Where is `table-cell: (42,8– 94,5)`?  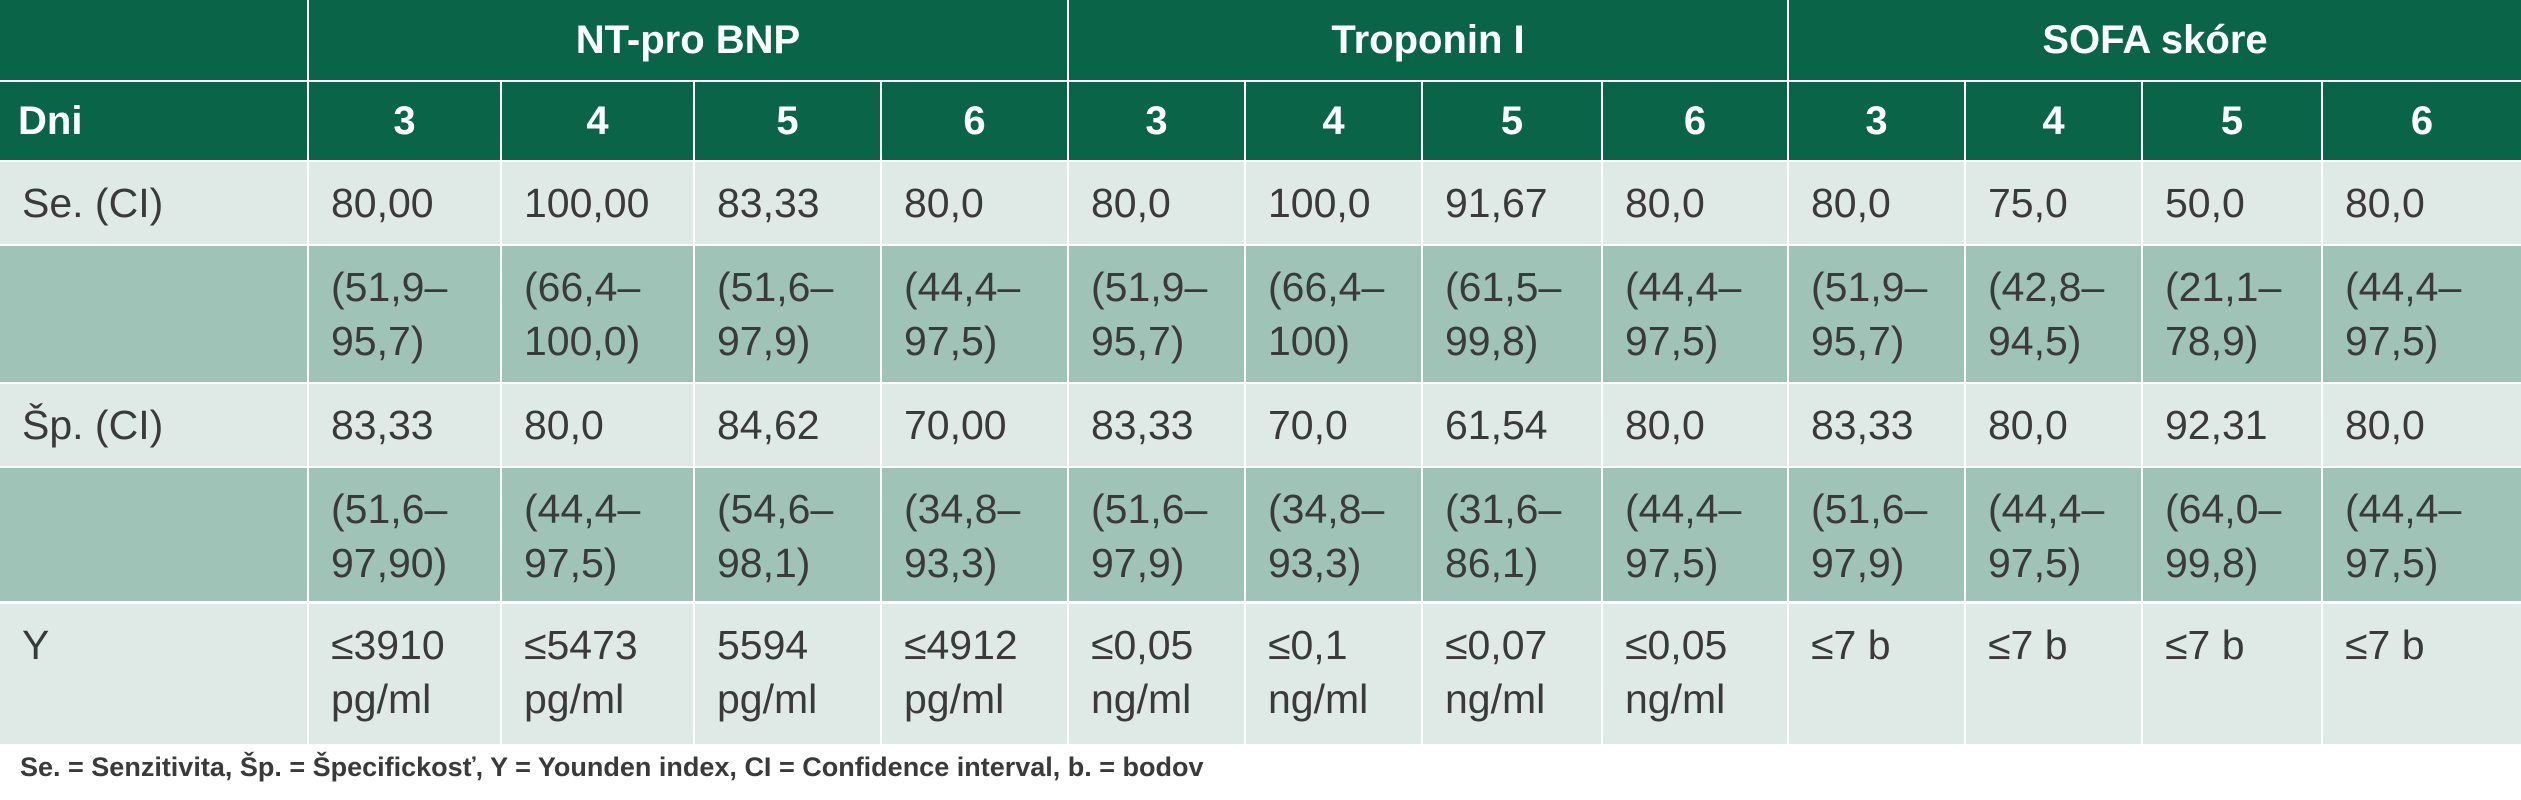
table-cell: (42,8– 94,5) is located at coordinates (2052, 315).